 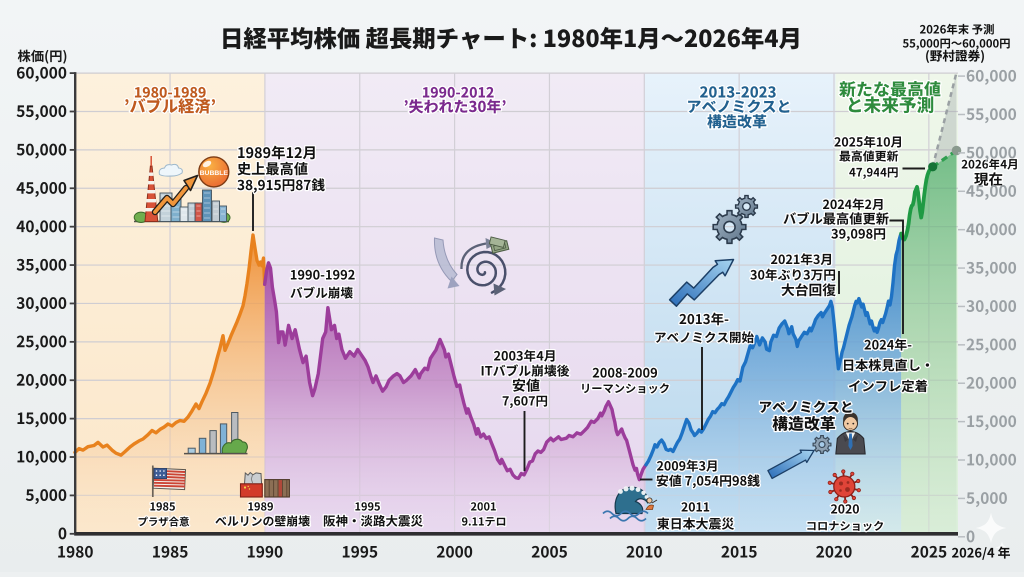 What do you see at coordinates (214, 173) in the screenshot?
I see `svg-text: BUBBLE` at bounding box center [214, 173].